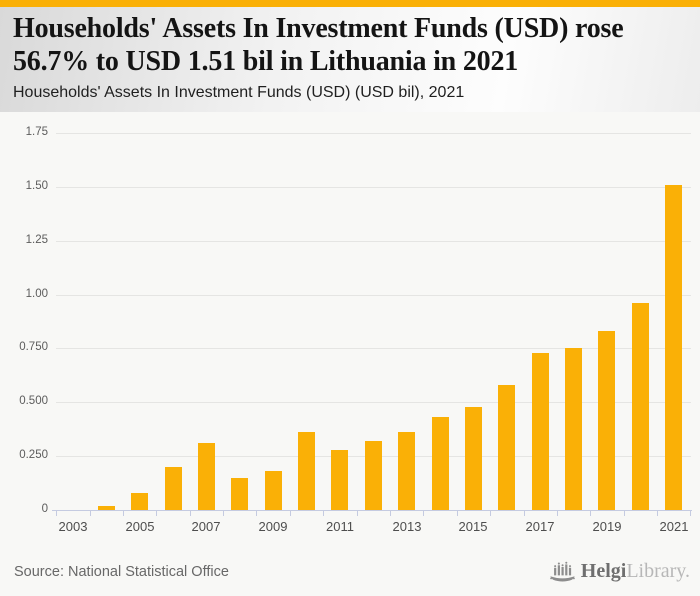  Describe the element at coordinates (33, 455) in the screenshot. I see `y-axis-tick-label: 0.250` at that location.